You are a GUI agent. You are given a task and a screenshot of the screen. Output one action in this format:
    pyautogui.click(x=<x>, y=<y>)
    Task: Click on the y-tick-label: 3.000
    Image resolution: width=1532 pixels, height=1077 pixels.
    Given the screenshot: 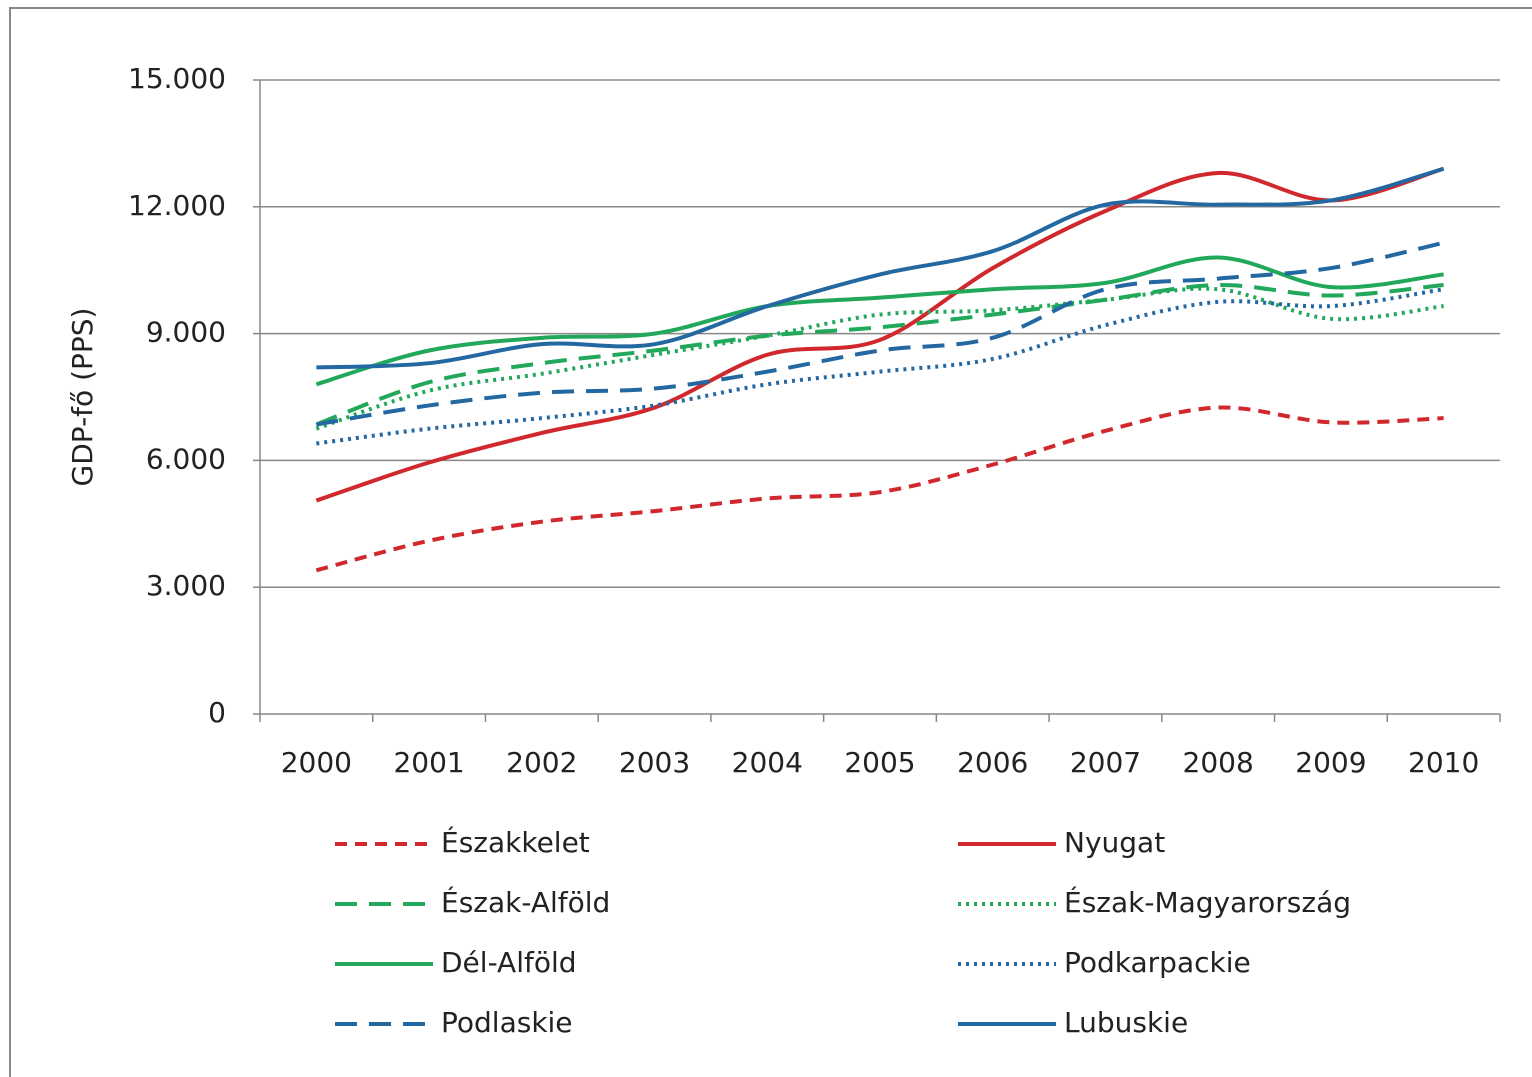 What is the action you would take?
    pyautogui.click(x=186, y=585)
    